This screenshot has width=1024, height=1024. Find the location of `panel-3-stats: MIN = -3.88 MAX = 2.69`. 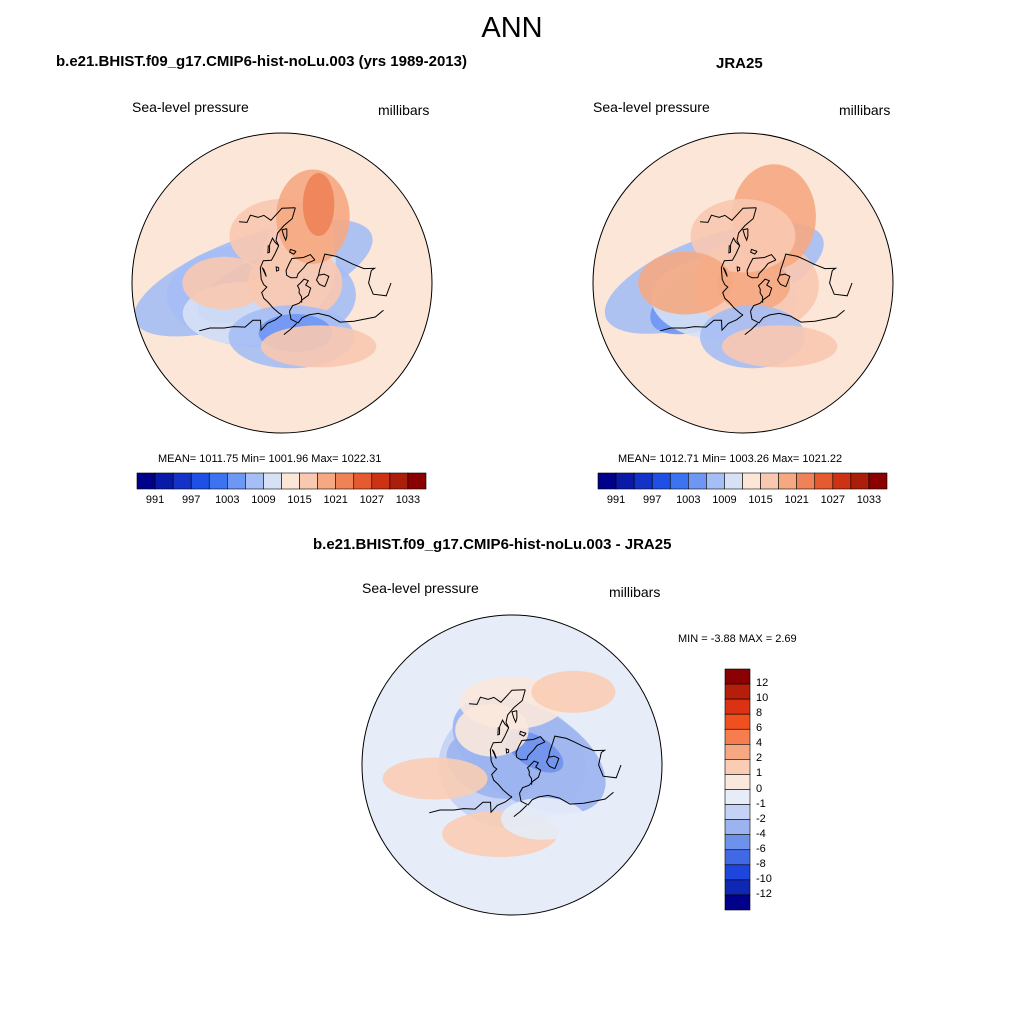

panel-3-stats: MIN = -3.88 MAX = 2.69 is located at coordinates (737, 639).